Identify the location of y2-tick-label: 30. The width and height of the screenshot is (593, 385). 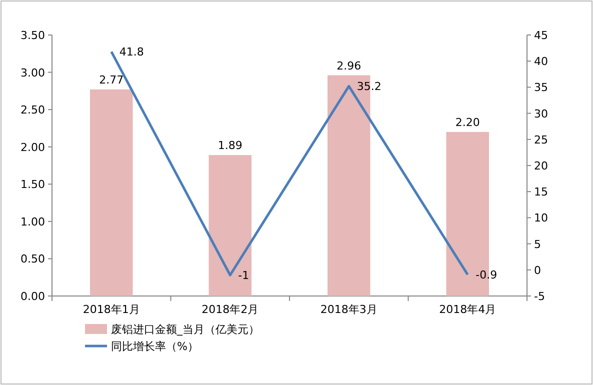
(541, 113).